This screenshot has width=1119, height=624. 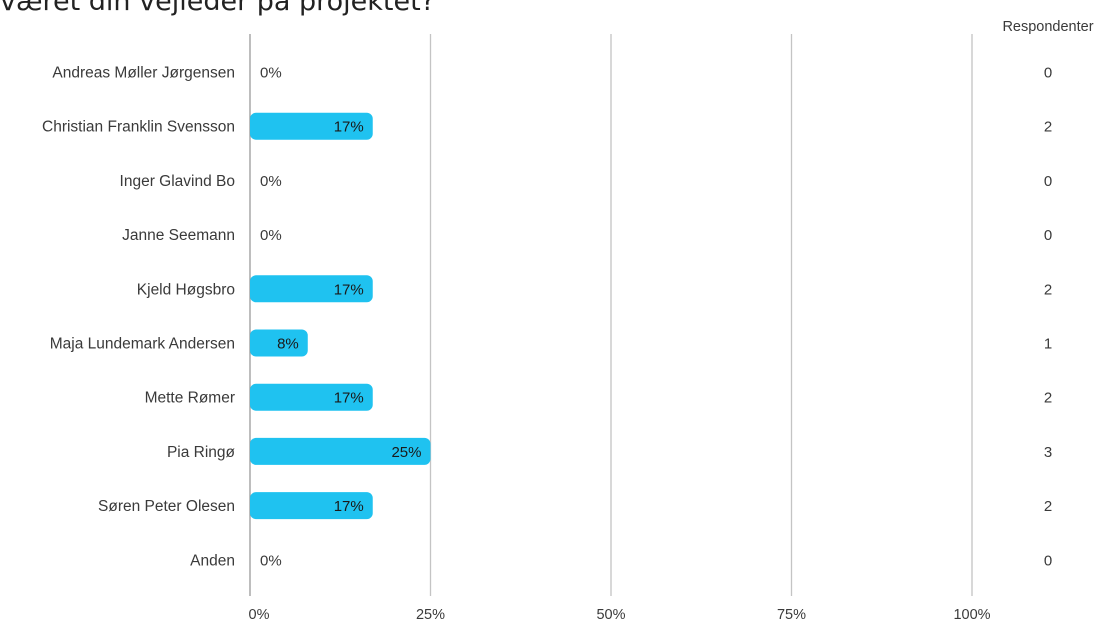 I want to click on respondent-count: 1, so click(x=1048, y=344).